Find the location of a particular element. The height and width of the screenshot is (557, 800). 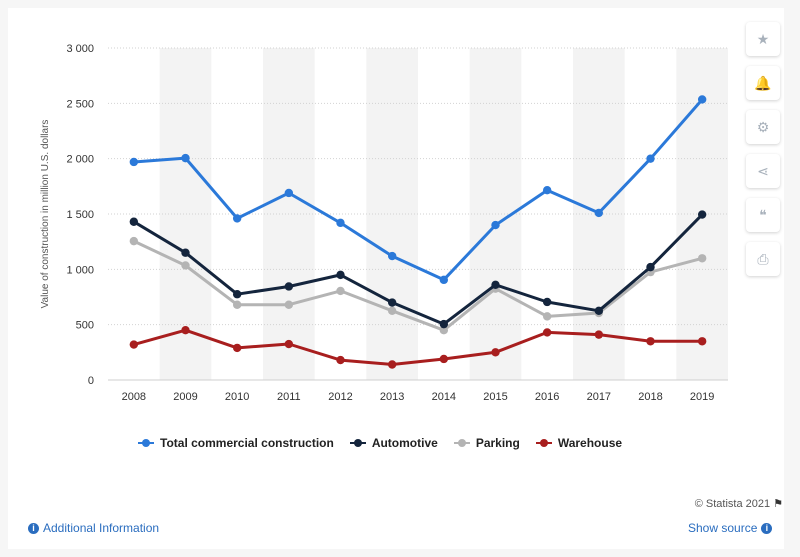

x-tick-label: 2015 is located at coordinates (495, 397).